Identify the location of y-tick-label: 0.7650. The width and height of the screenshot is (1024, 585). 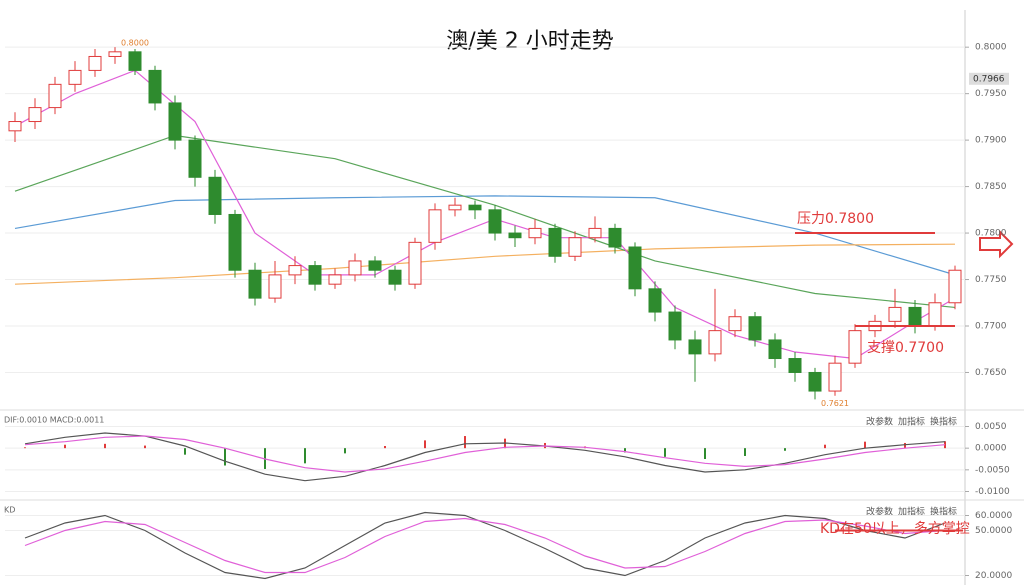
(991, 373).